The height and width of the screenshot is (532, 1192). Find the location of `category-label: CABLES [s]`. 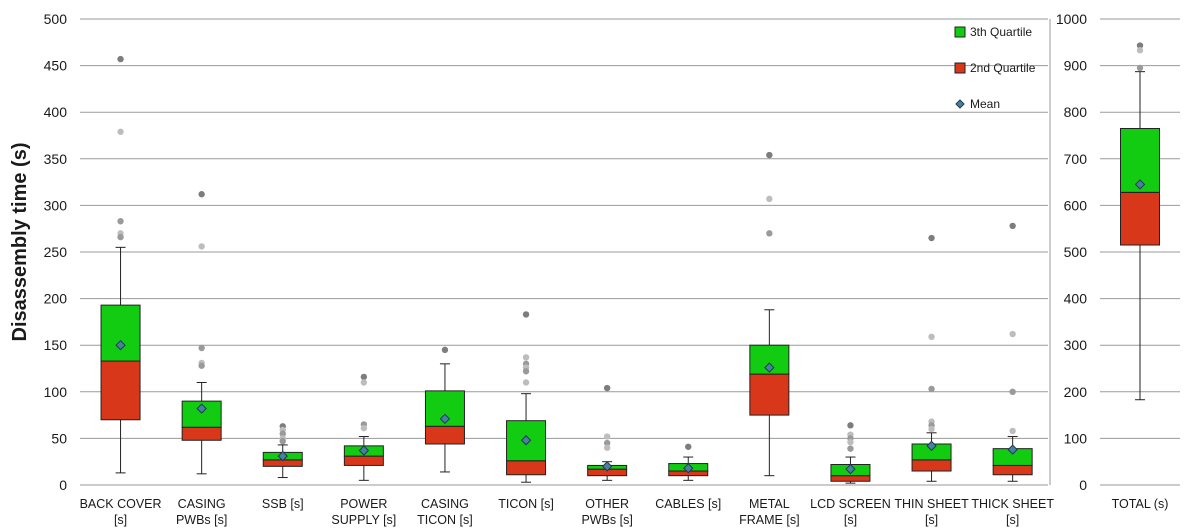

category-label: CABLES [s] is located at coordinates (688, 504).